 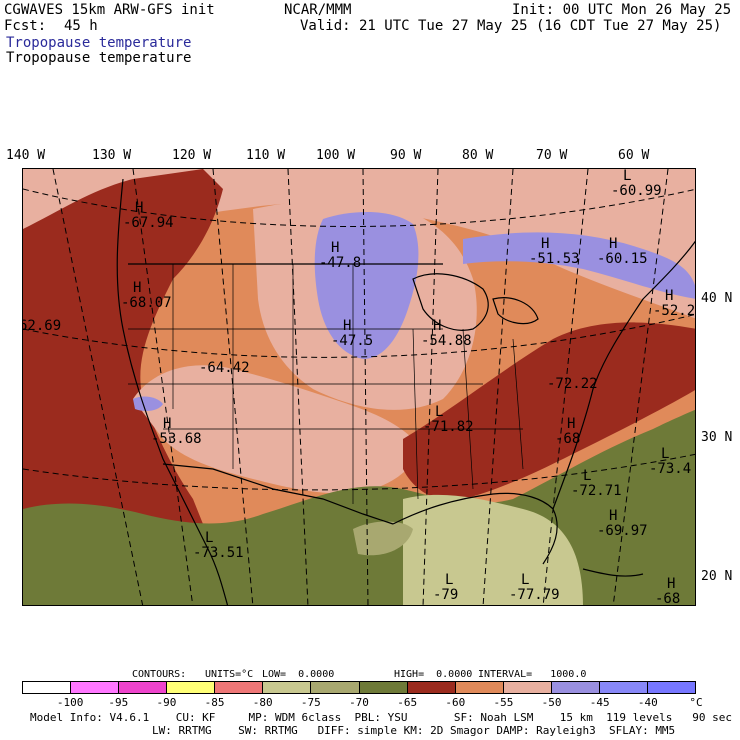 What do you see at coordinates (118, 702) in the screenshot?
I see `colorbar-tick-label: -95` at bounding box center [118, 702].